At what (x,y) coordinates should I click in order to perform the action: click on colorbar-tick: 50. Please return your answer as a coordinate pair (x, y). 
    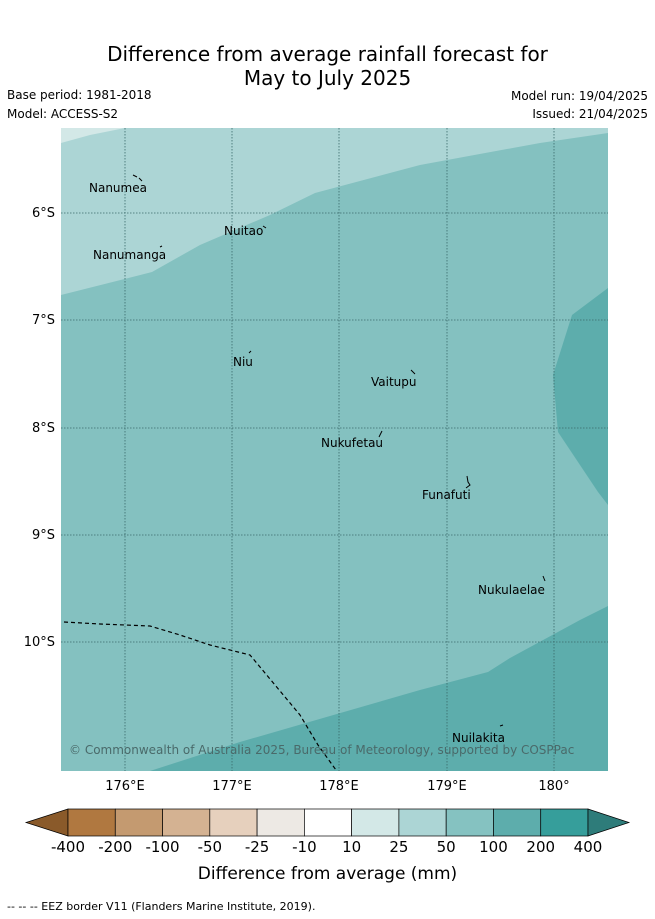
    Looking at the image, I should click on (446, 847).